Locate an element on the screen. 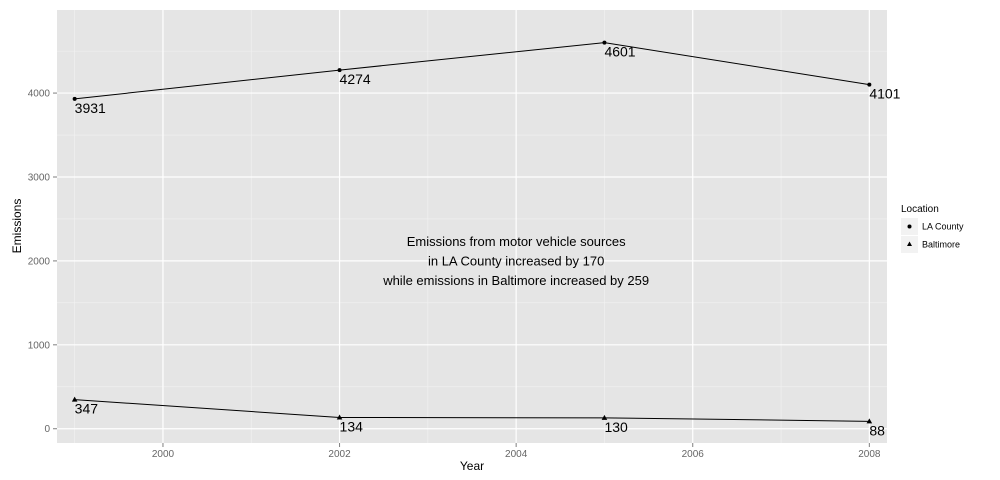 This screenshot has width=1000, height=480. annotation-line-2: in LA County increased by 170 is located at coordinates (516, 260).